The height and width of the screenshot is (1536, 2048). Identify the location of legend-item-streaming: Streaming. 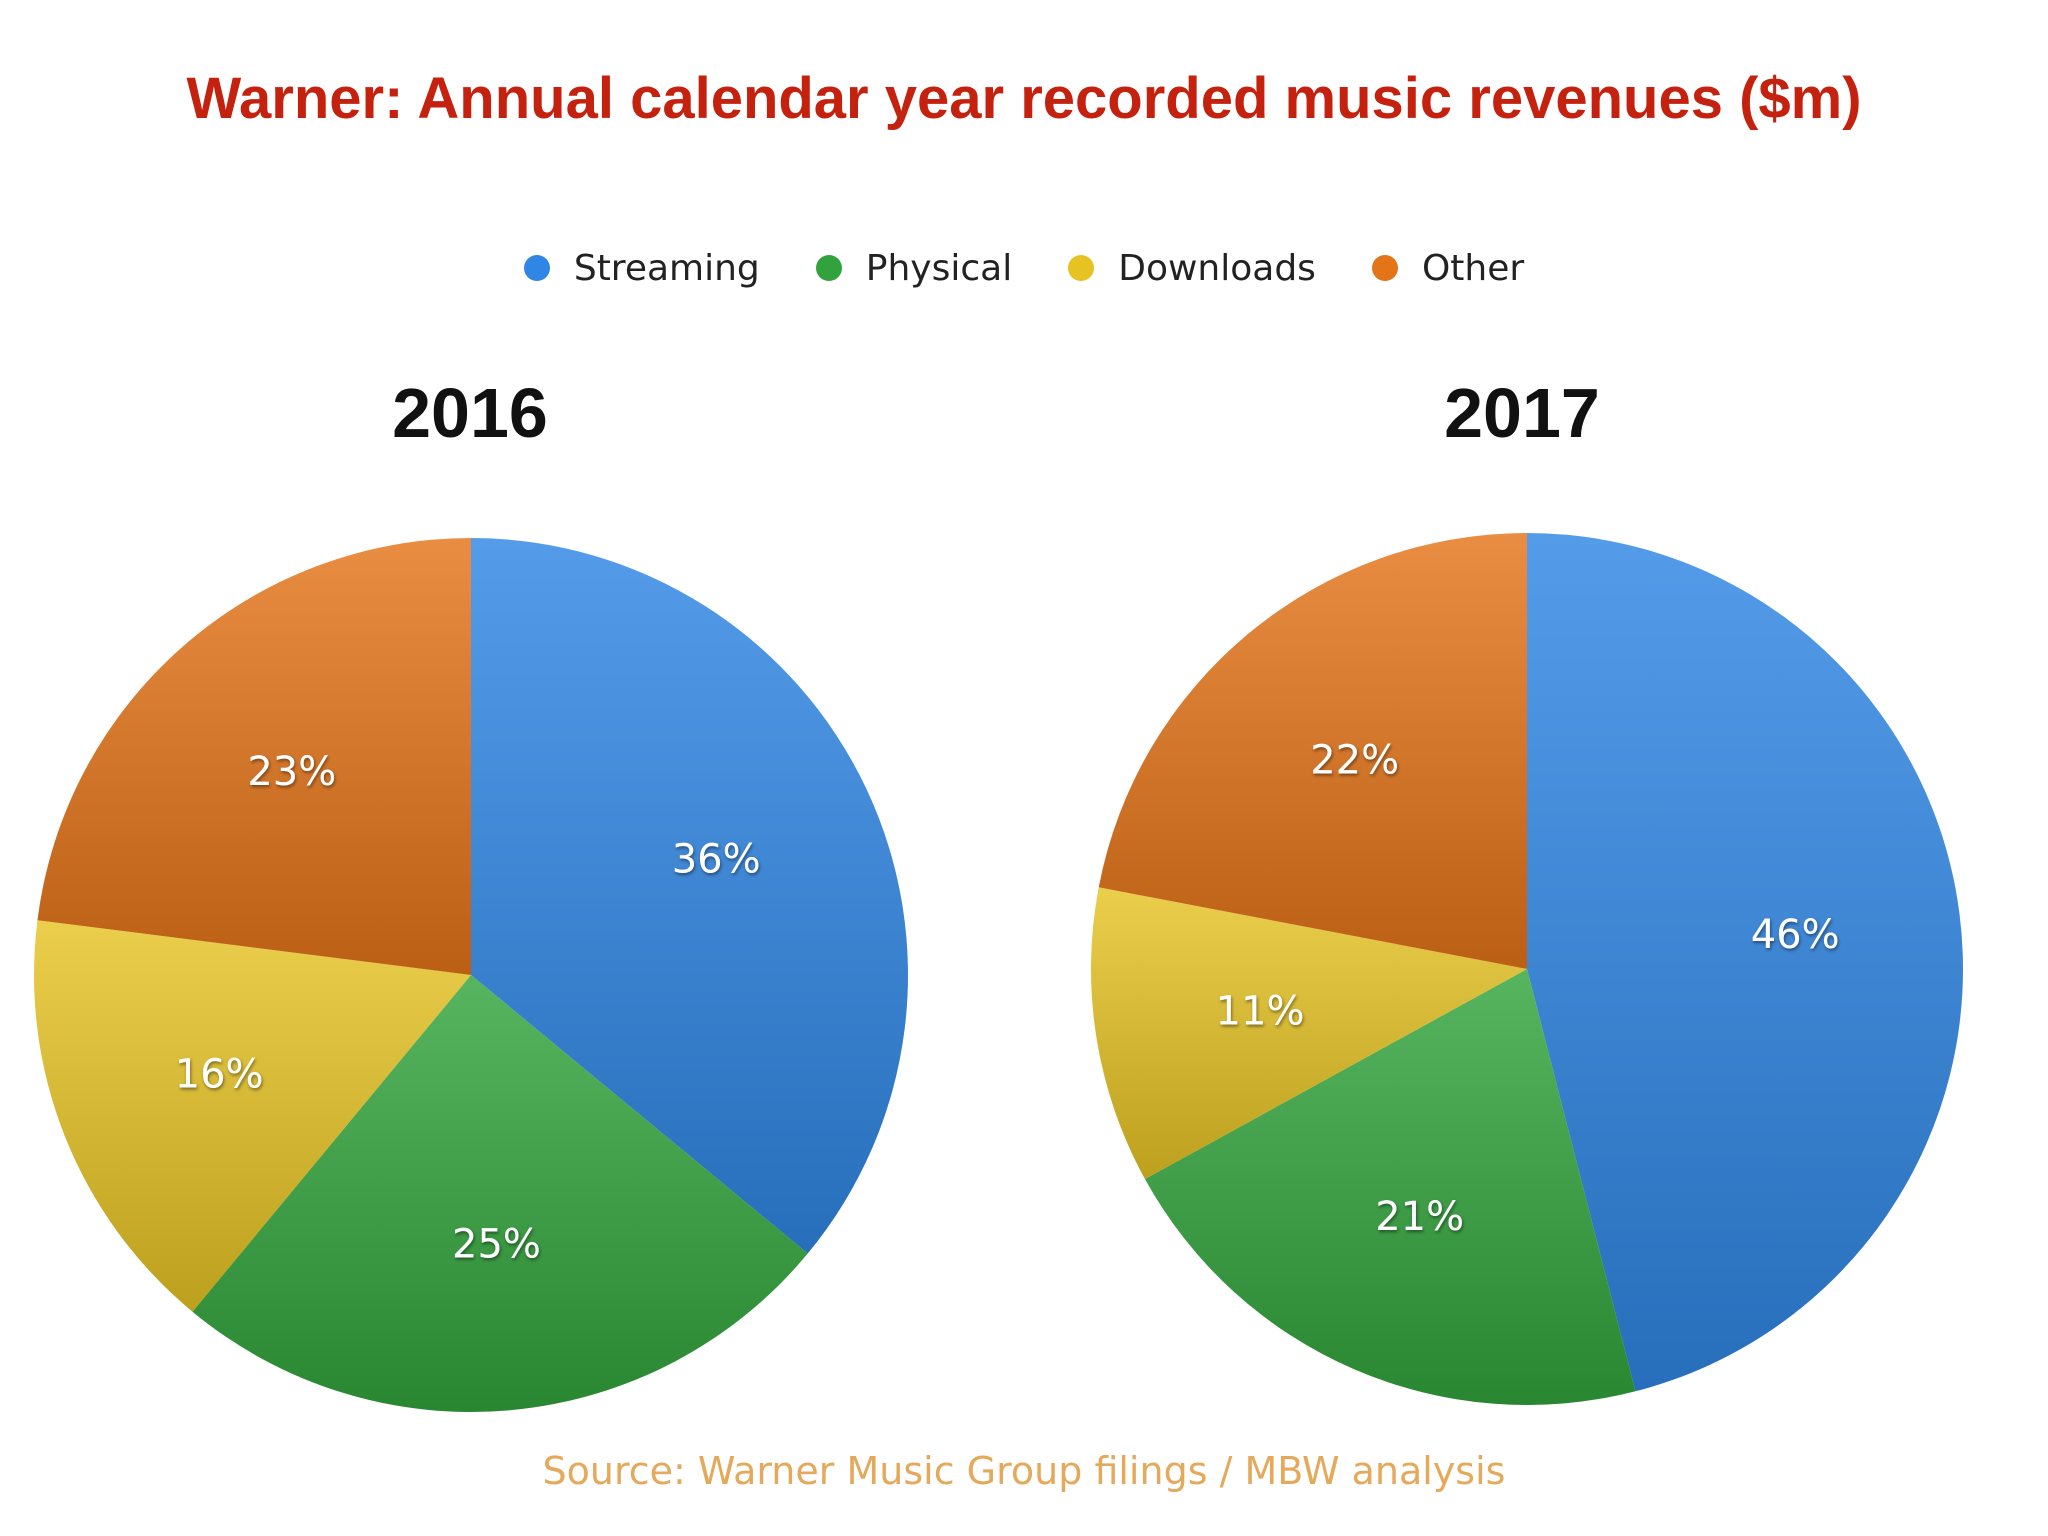
(641, 268).